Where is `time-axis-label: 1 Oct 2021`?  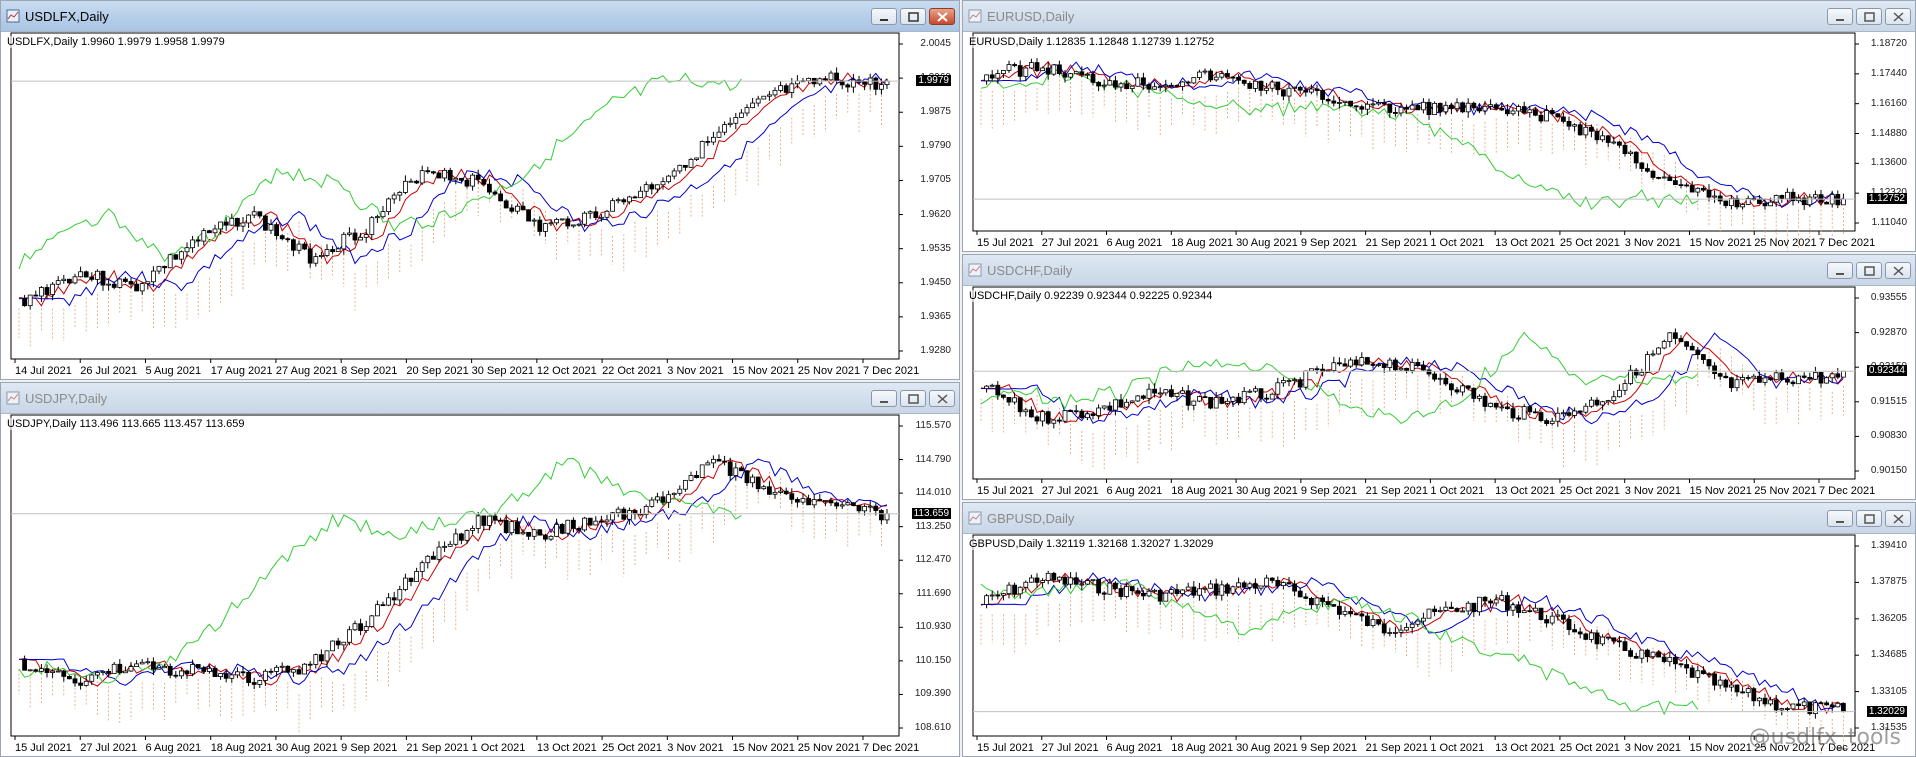
time-axis-label: 1 Oct 2021 is located at coordinates (1457, 748).